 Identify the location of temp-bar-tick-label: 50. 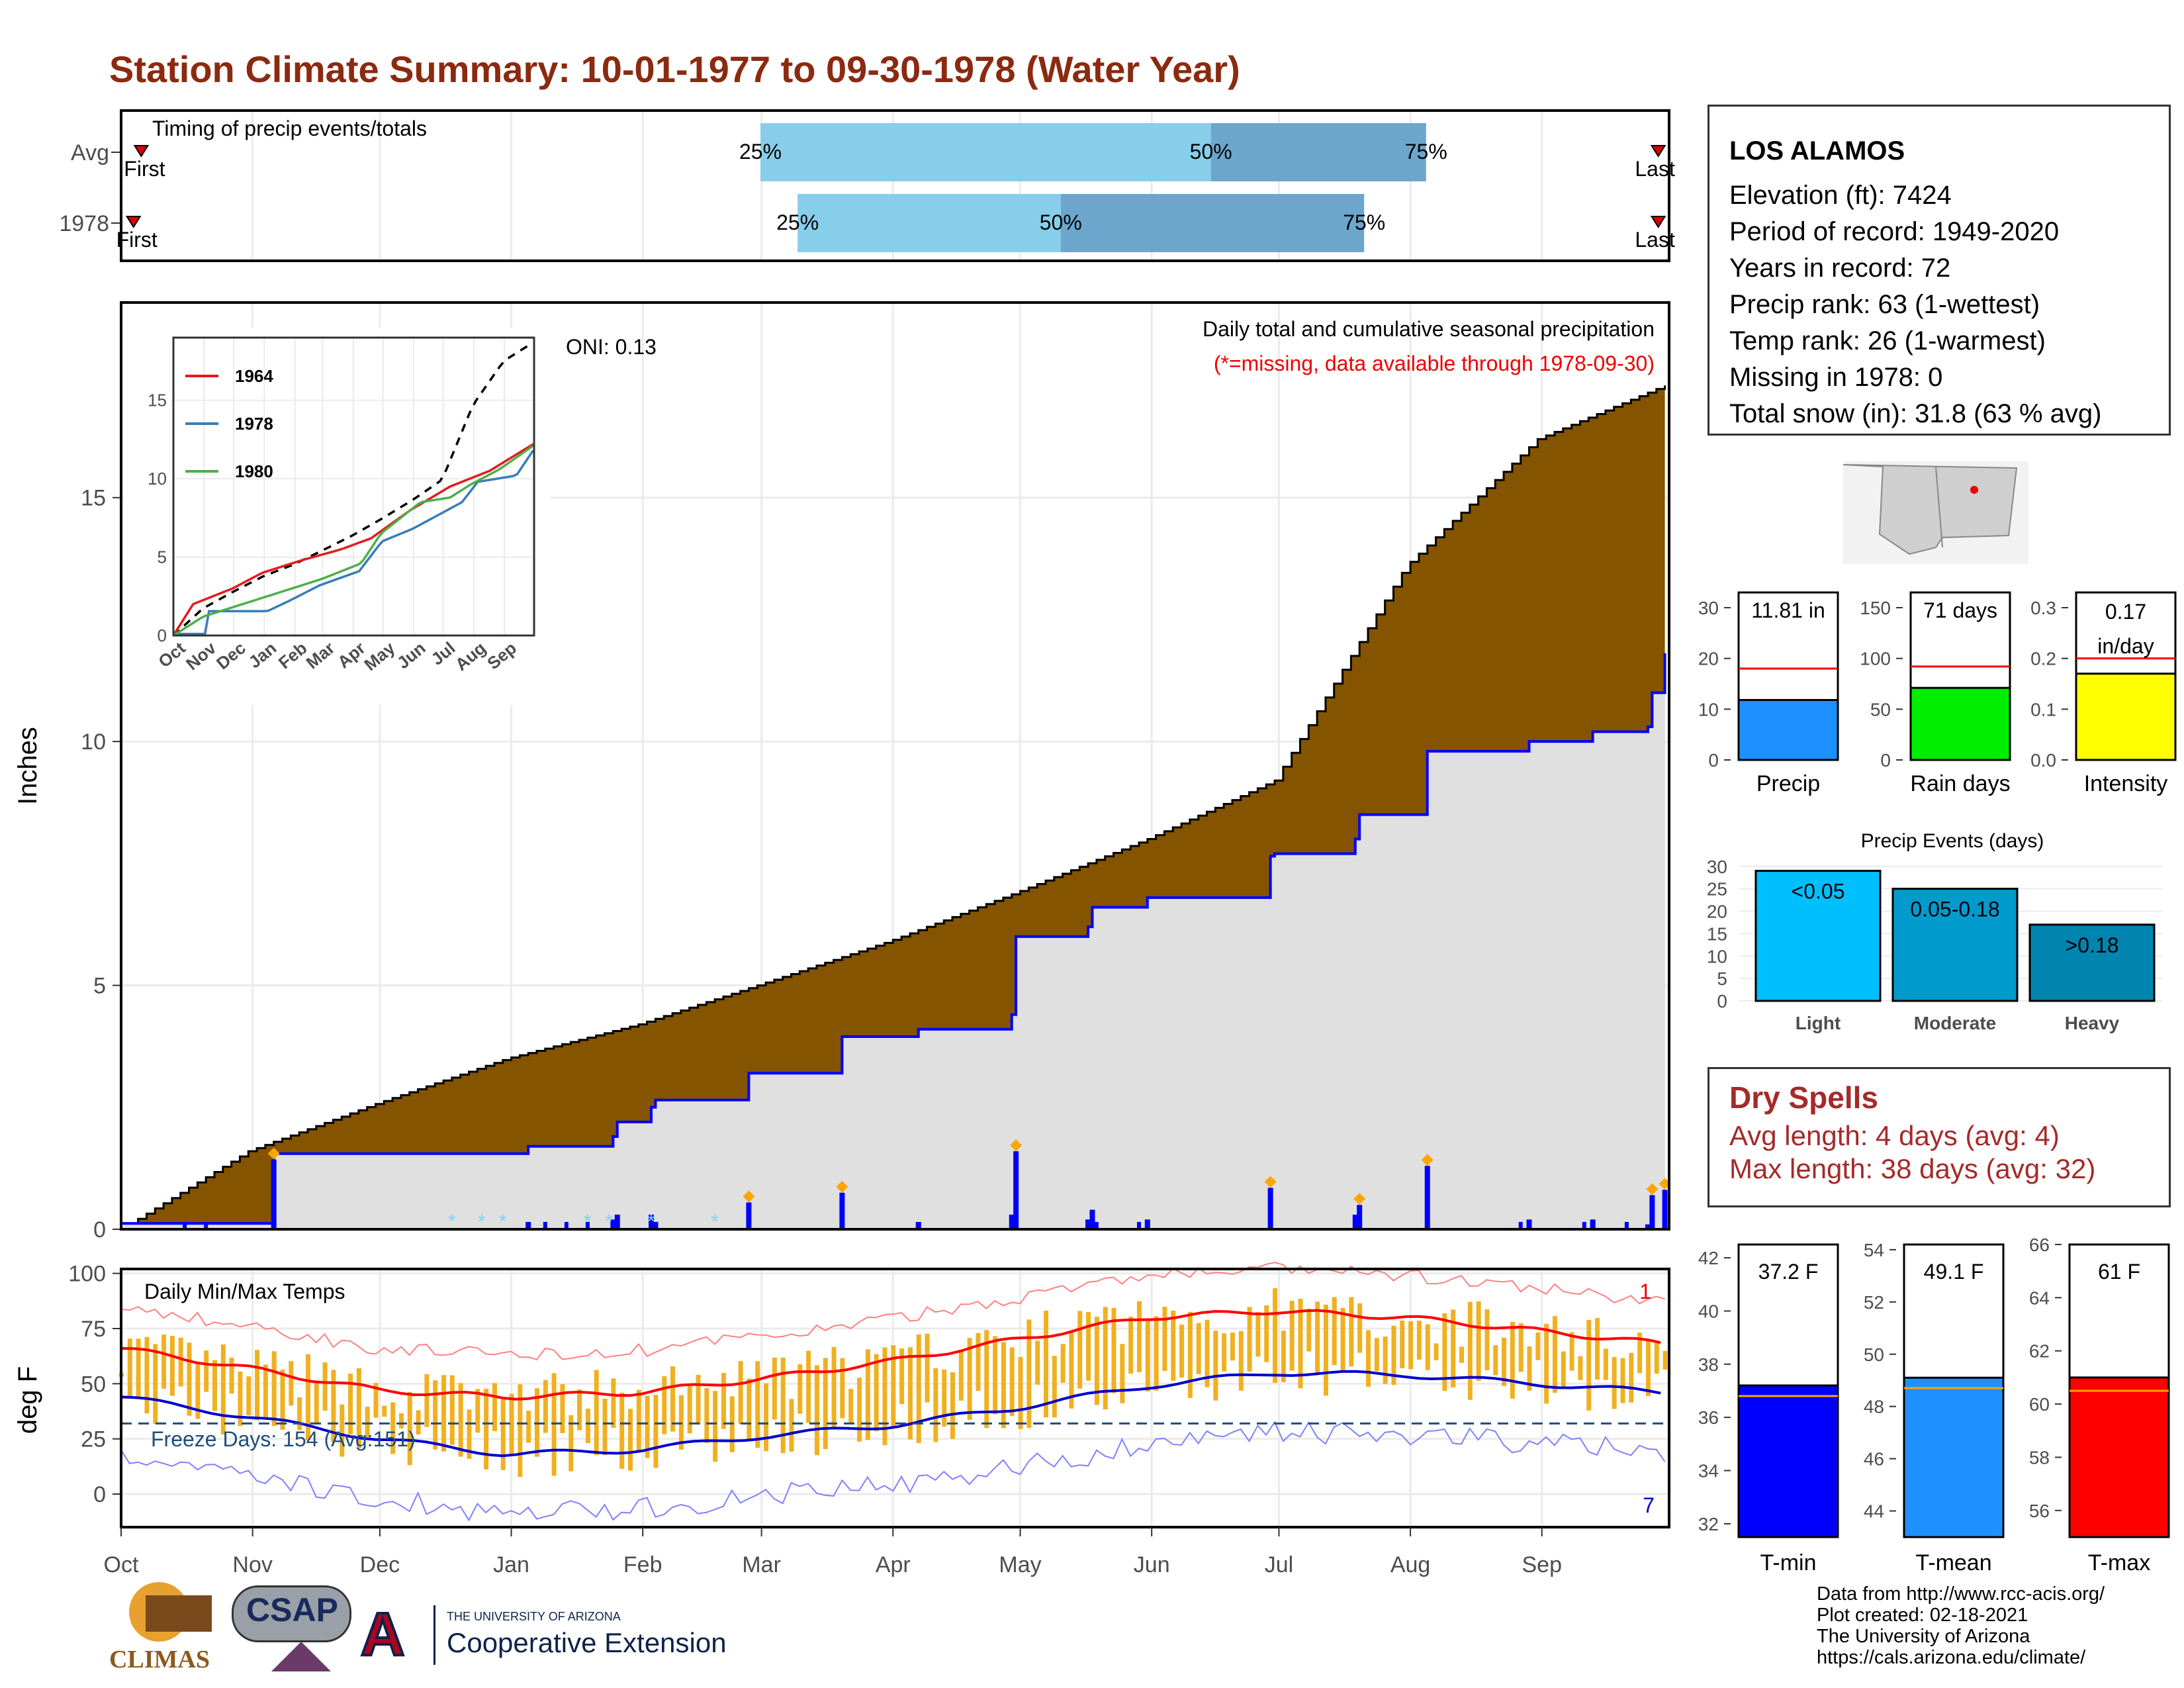
(1874, 1354).